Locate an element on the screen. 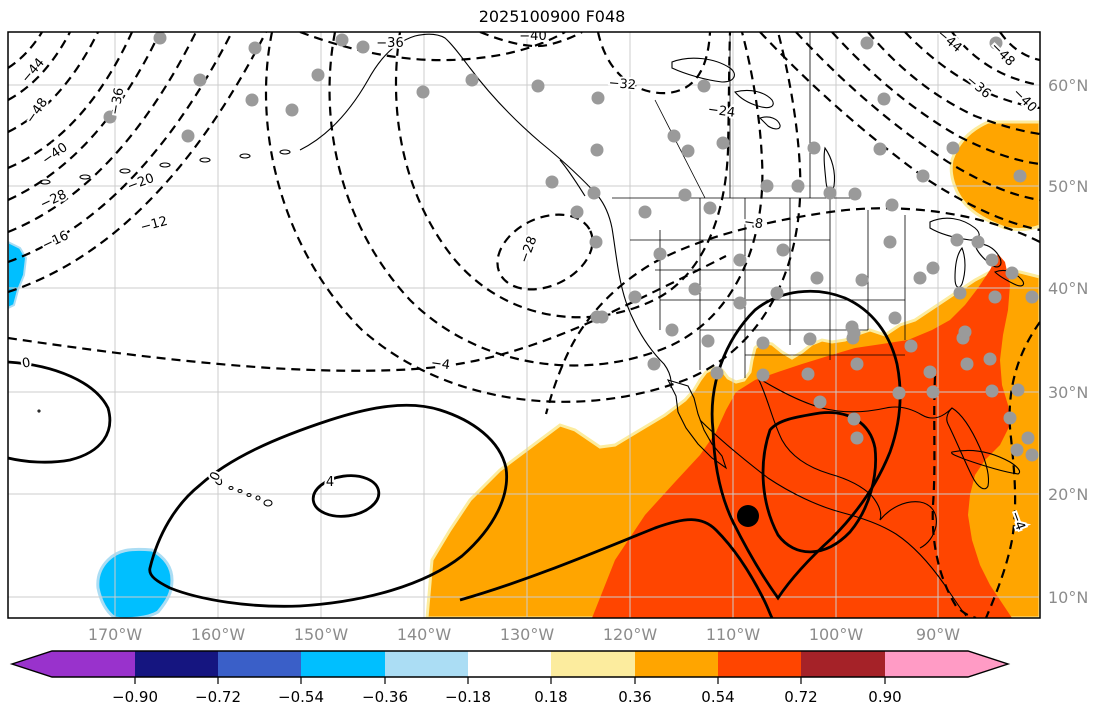 This screenshot has height=712, width=1105. contour-label: 4 is located at coordinates (330, 482).